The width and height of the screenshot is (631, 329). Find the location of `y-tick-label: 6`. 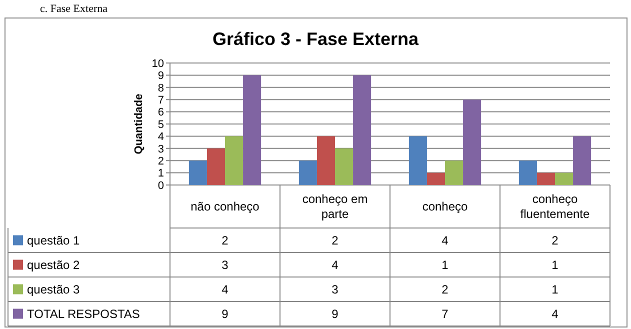

y-tick-label: 6 is located at coordinates (161, 112).